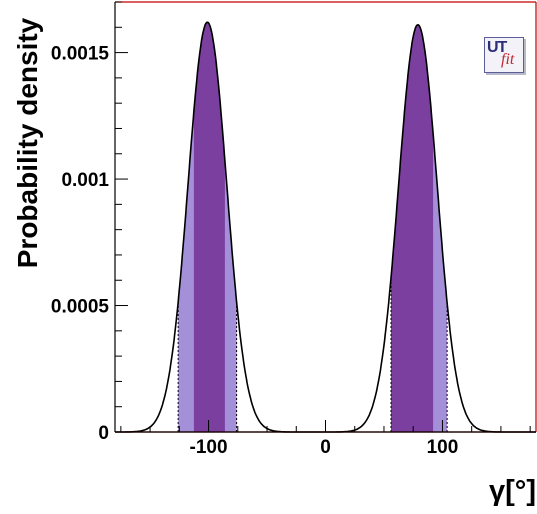 The height and width of the screenshot is (514, 537). Describe the element at coordinates (89, 222) in the screenshot. I see `y-ticks: 0 0.0005 0.001 0.0015` at that location.